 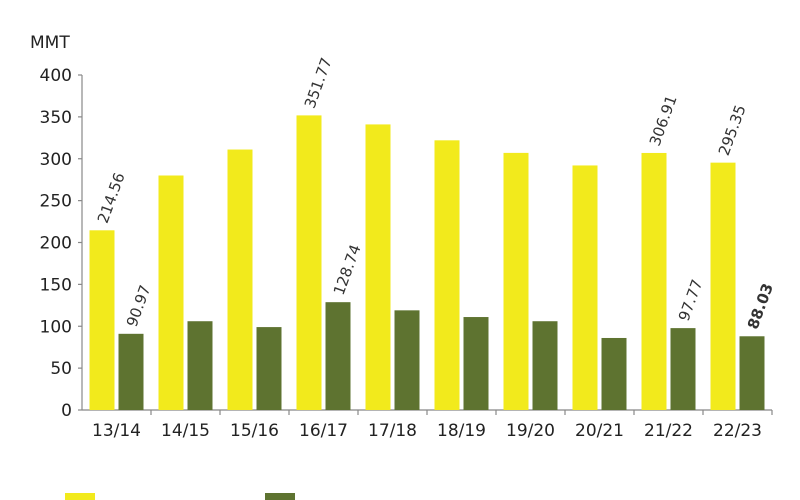 What do you see at coordinates (732, 130) in the screenshot?
I see `value-label: 295.35` at bounding box center [732, 130].